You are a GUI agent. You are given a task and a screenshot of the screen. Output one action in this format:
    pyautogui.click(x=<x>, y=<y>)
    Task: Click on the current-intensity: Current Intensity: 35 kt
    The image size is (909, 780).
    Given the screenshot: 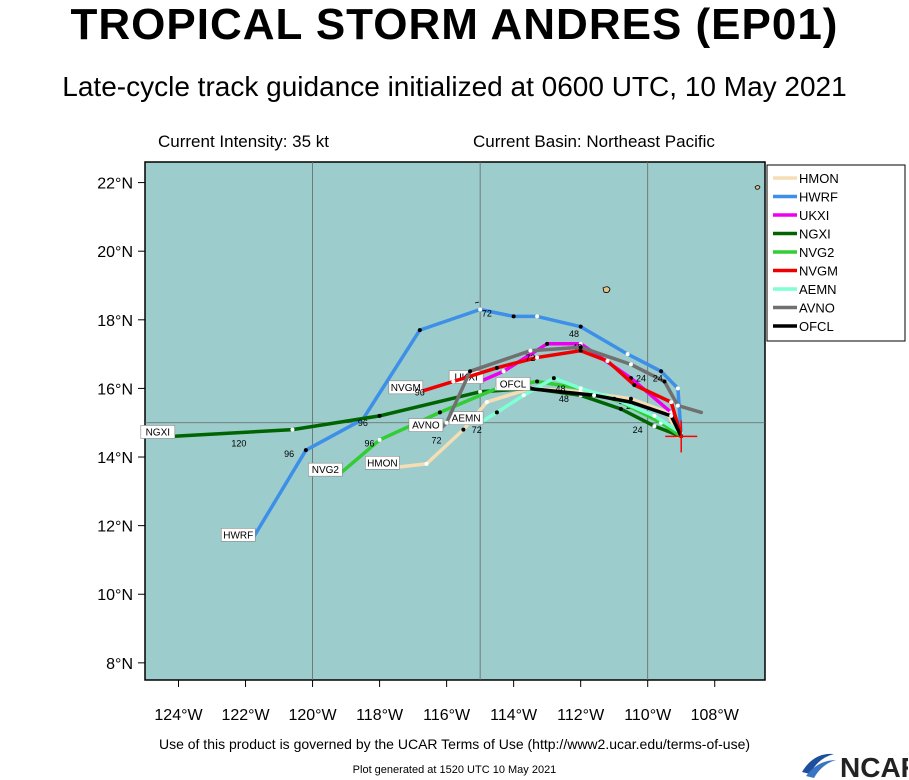 What is the action you would take?
    pyautogui.click(x=244, y=141)
    